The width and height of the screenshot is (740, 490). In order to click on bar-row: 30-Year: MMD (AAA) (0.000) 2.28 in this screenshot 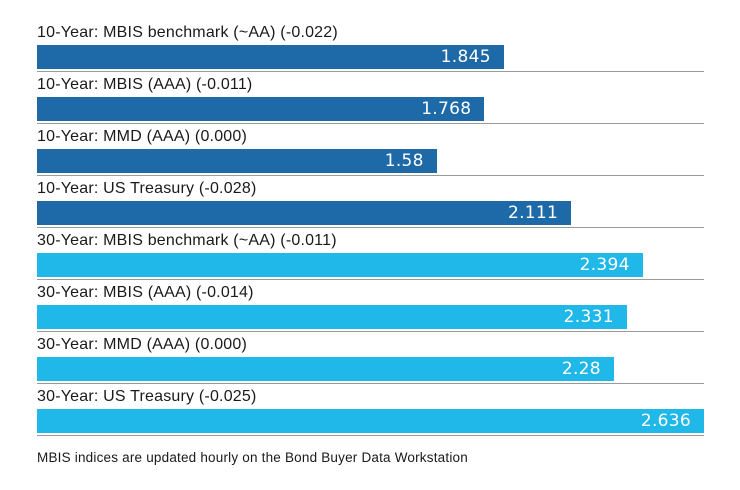, I will do `click(370, 358)`.